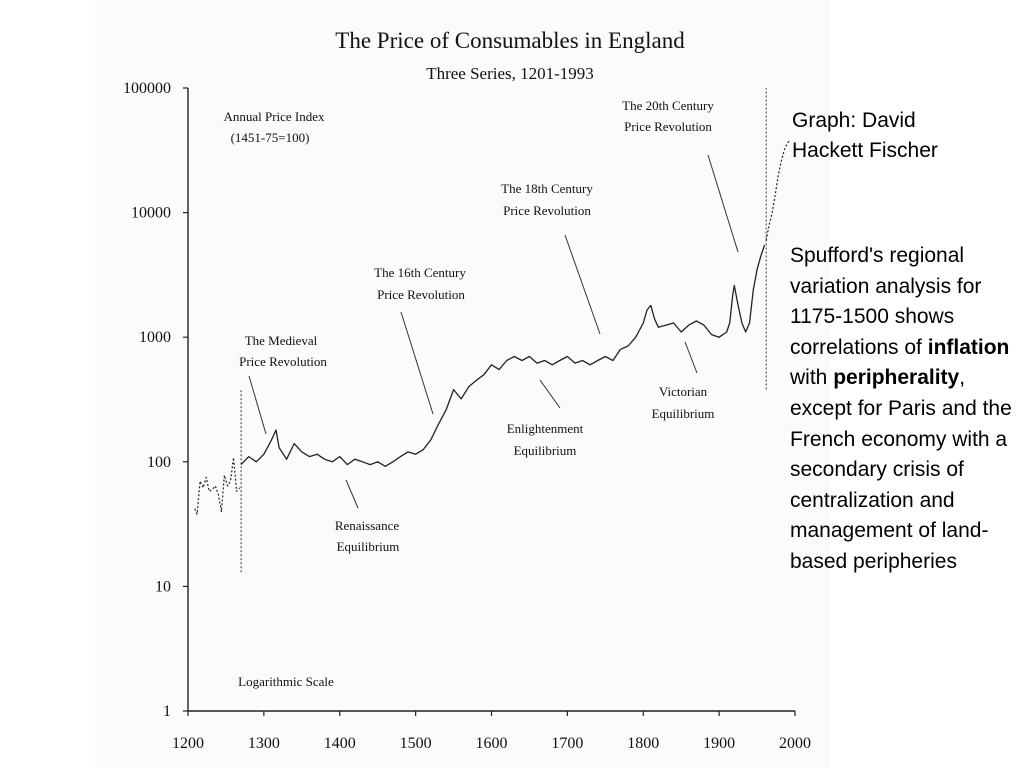  What do you see at coordinates (420, 272) in the screenshot?
I see `annotation-16th-line1: The 16th Century` at bounding box center [420, 272].